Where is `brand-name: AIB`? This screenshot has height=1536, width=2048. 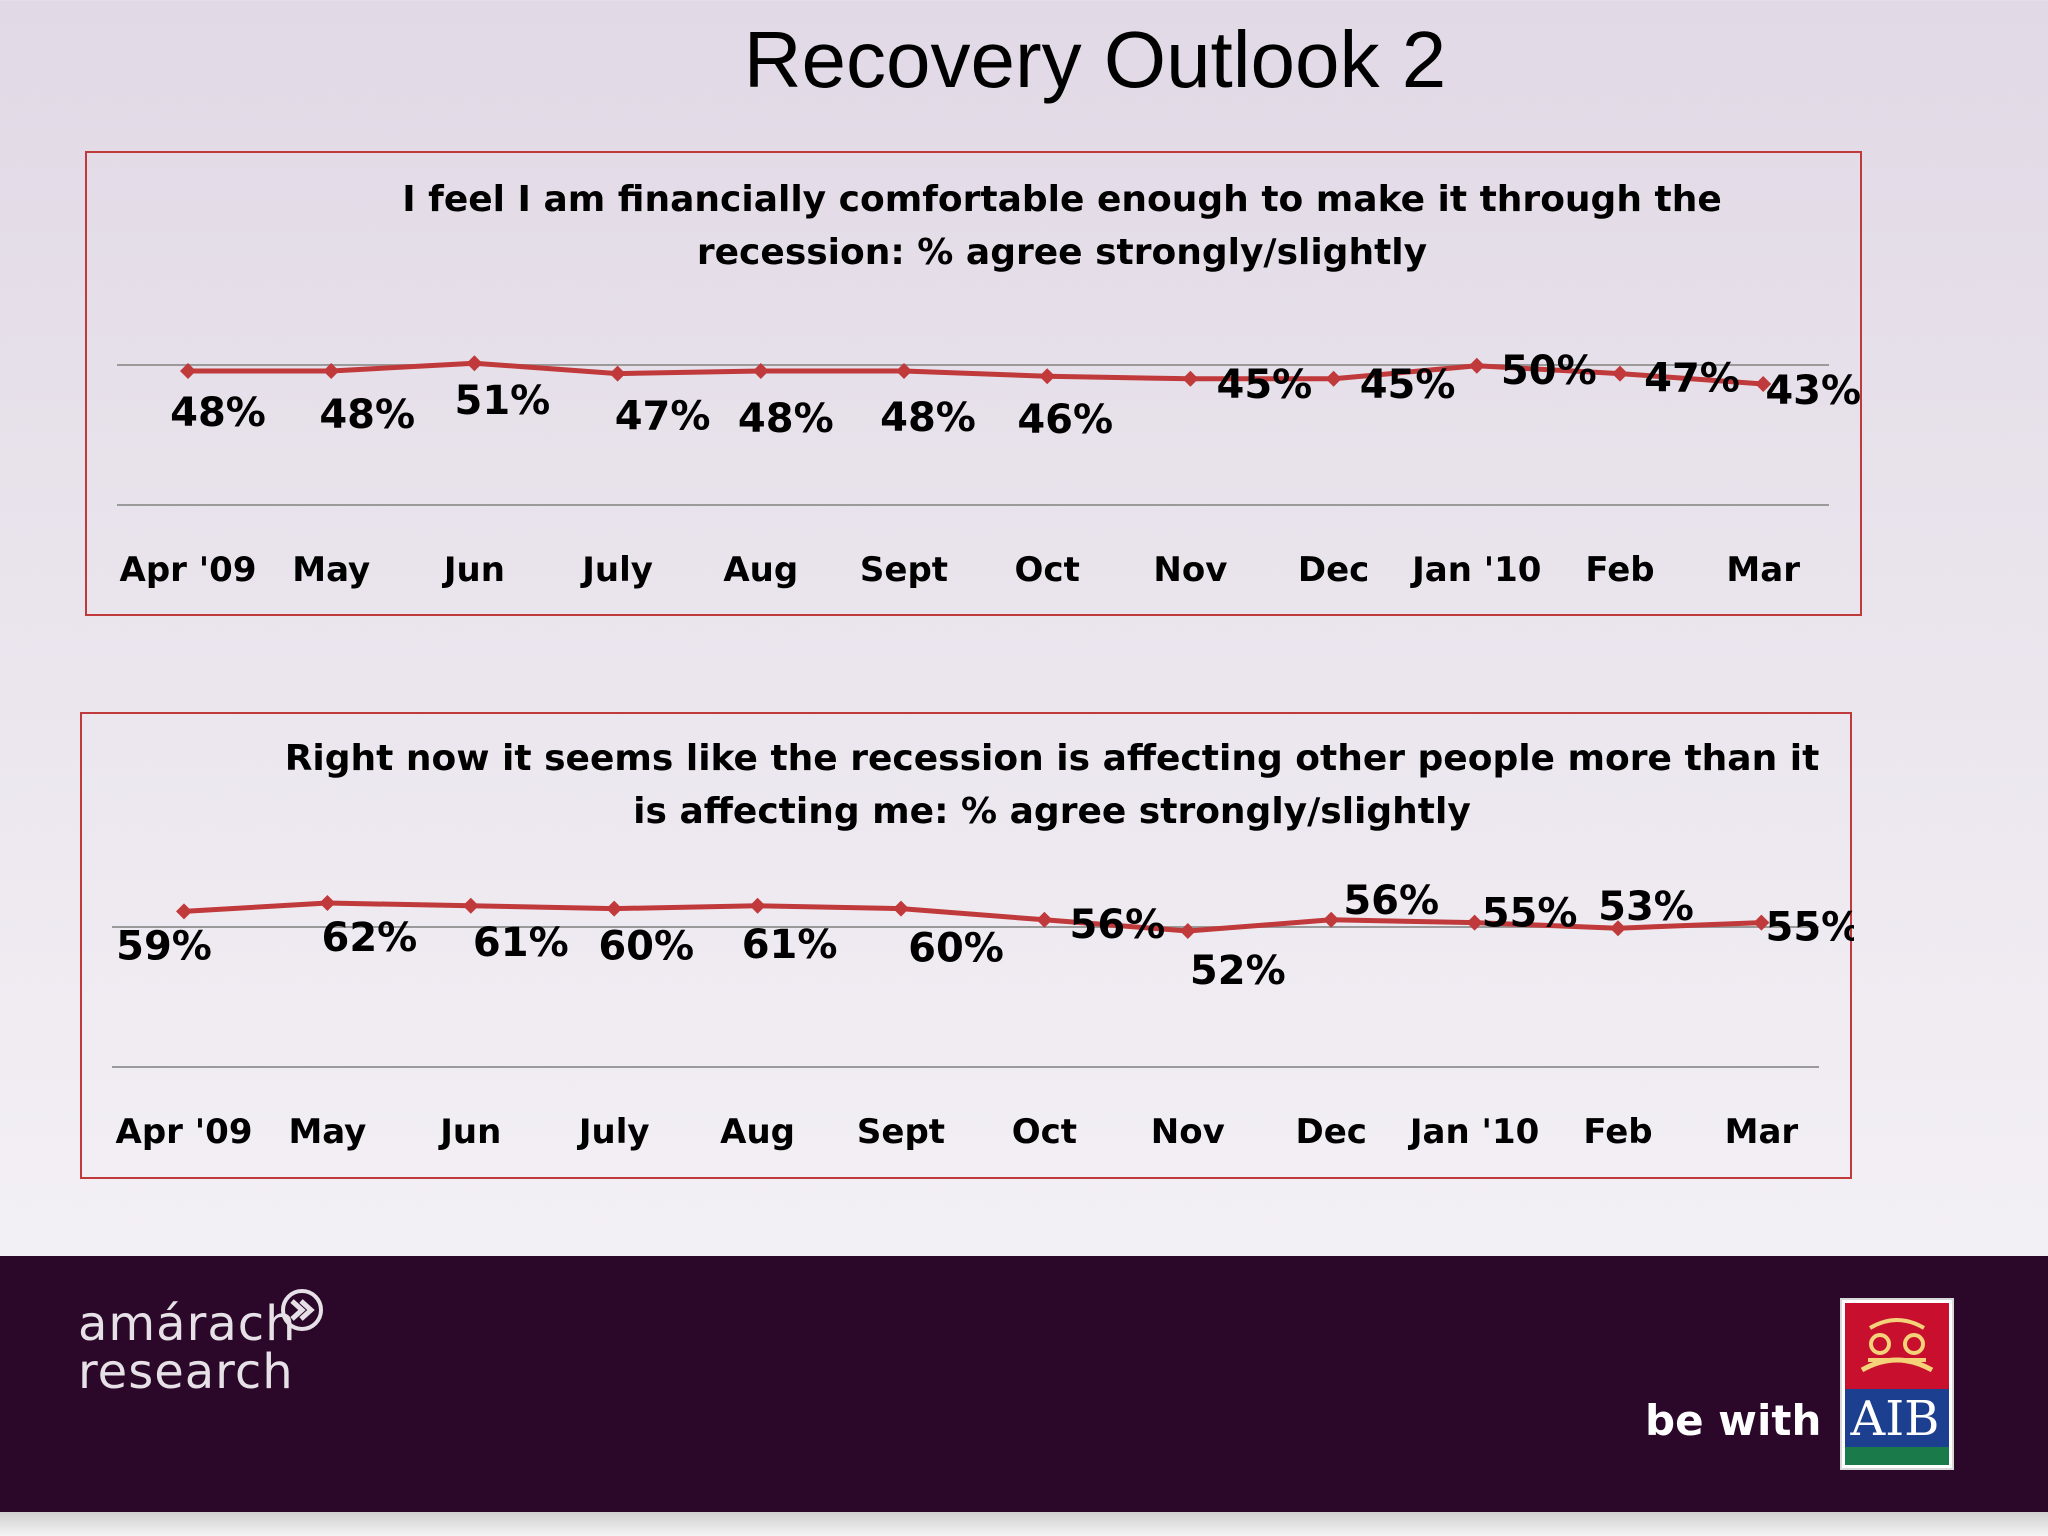 brand-name: AIB is located at coordinates (1895, 1419).